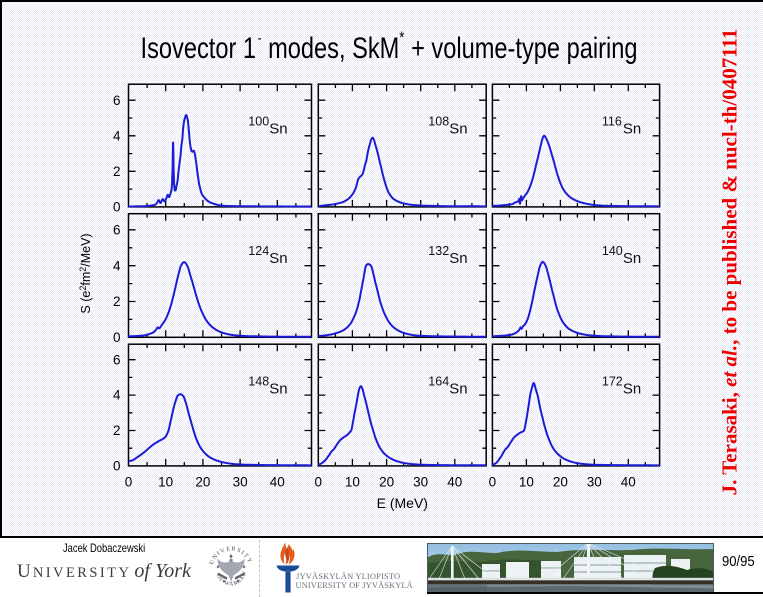  What do you see at coordinates (85, 273) in the screenshot?
I see `svg-text: S (e2fm2/MeV)` at bounding box center [85, 273].